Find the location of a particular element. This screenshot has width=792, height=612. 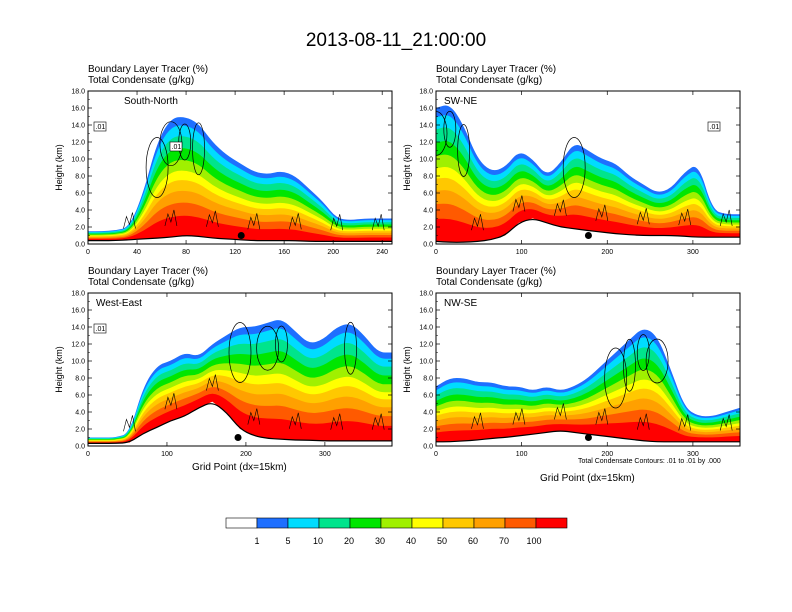

colorbar-label-100: 100 is located at coordinates (534, 541).